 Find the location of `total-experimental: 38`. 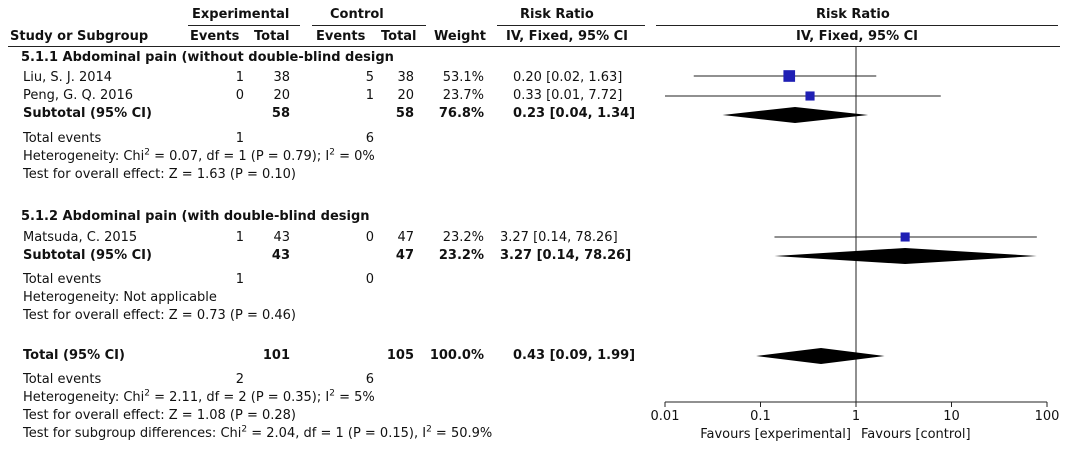

total-experimental: 38 is located at coordinates (281, 77).